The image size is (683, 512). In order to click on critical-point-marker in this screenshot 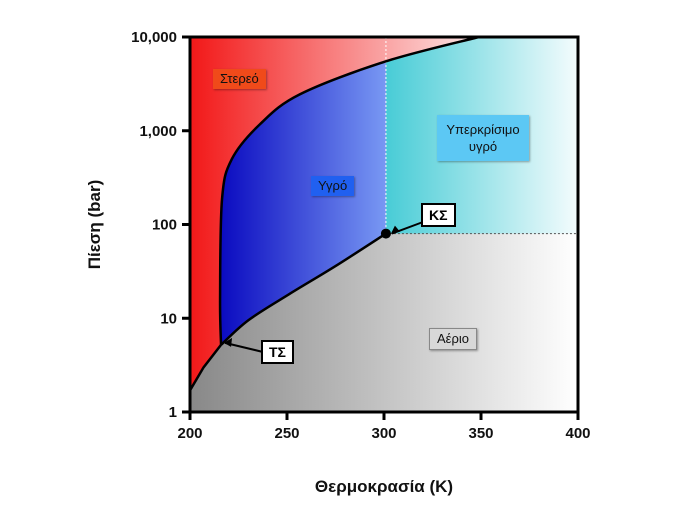, I will do `click(385, 233)`.